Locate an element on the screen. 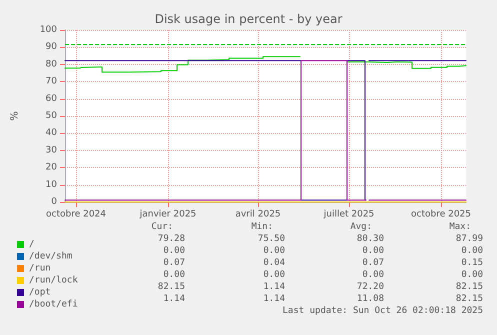 Image resolution: width=497 pixels, height=335 pixels. text: Max: is located at coordinates (460, 227).